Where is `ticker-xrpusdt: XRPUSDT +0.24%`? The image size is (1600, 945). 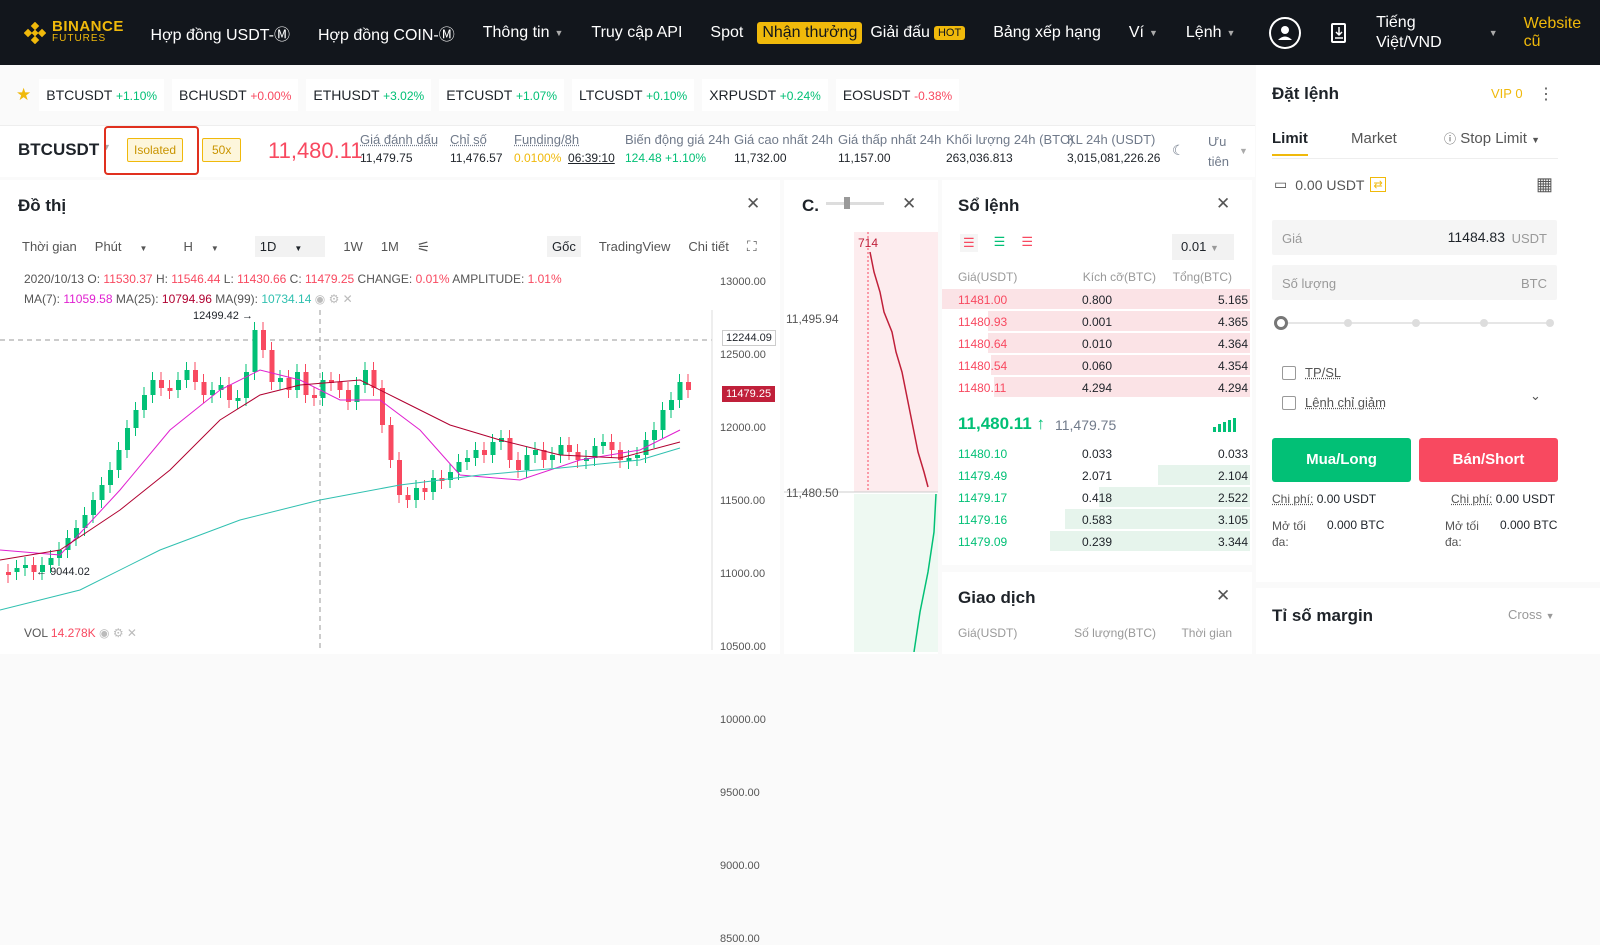
ticker-xrpusdt: XRPUSDT +0.24% is located at coordinates (765, 95).